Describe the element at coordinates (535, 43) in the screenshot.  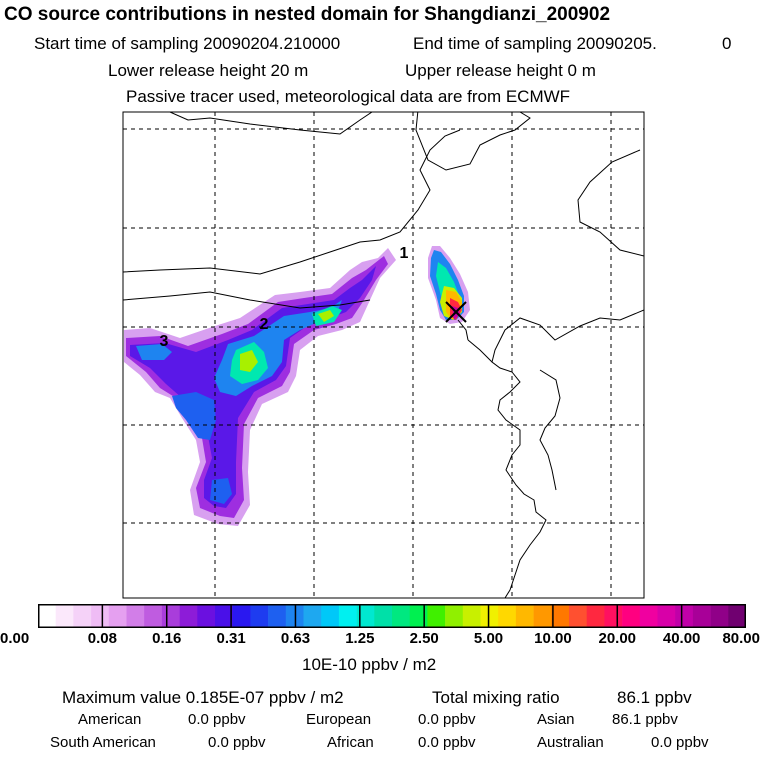
I see `end-time-label: End time of sampling 20090205.` at that location.